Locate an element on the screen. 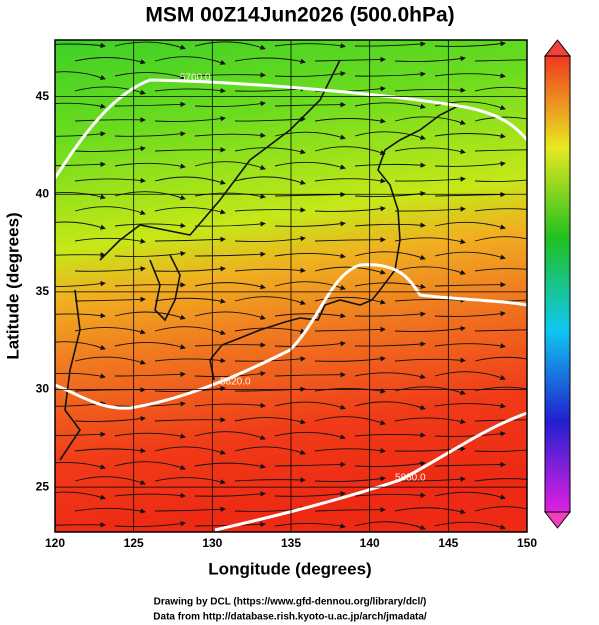 This screenshot has height=625, width=599. y-tick-label: 30 is located at coordinates (43, 389).